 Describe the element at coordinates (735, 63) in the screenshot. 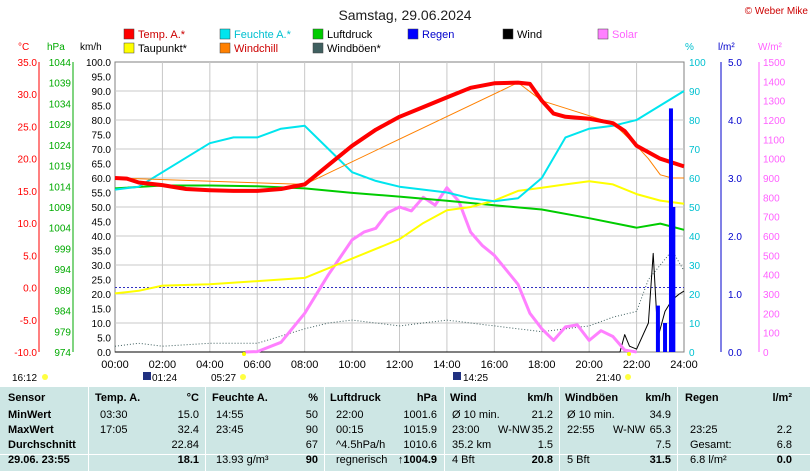

I see `rain-tick-label: 5.0` at that location.